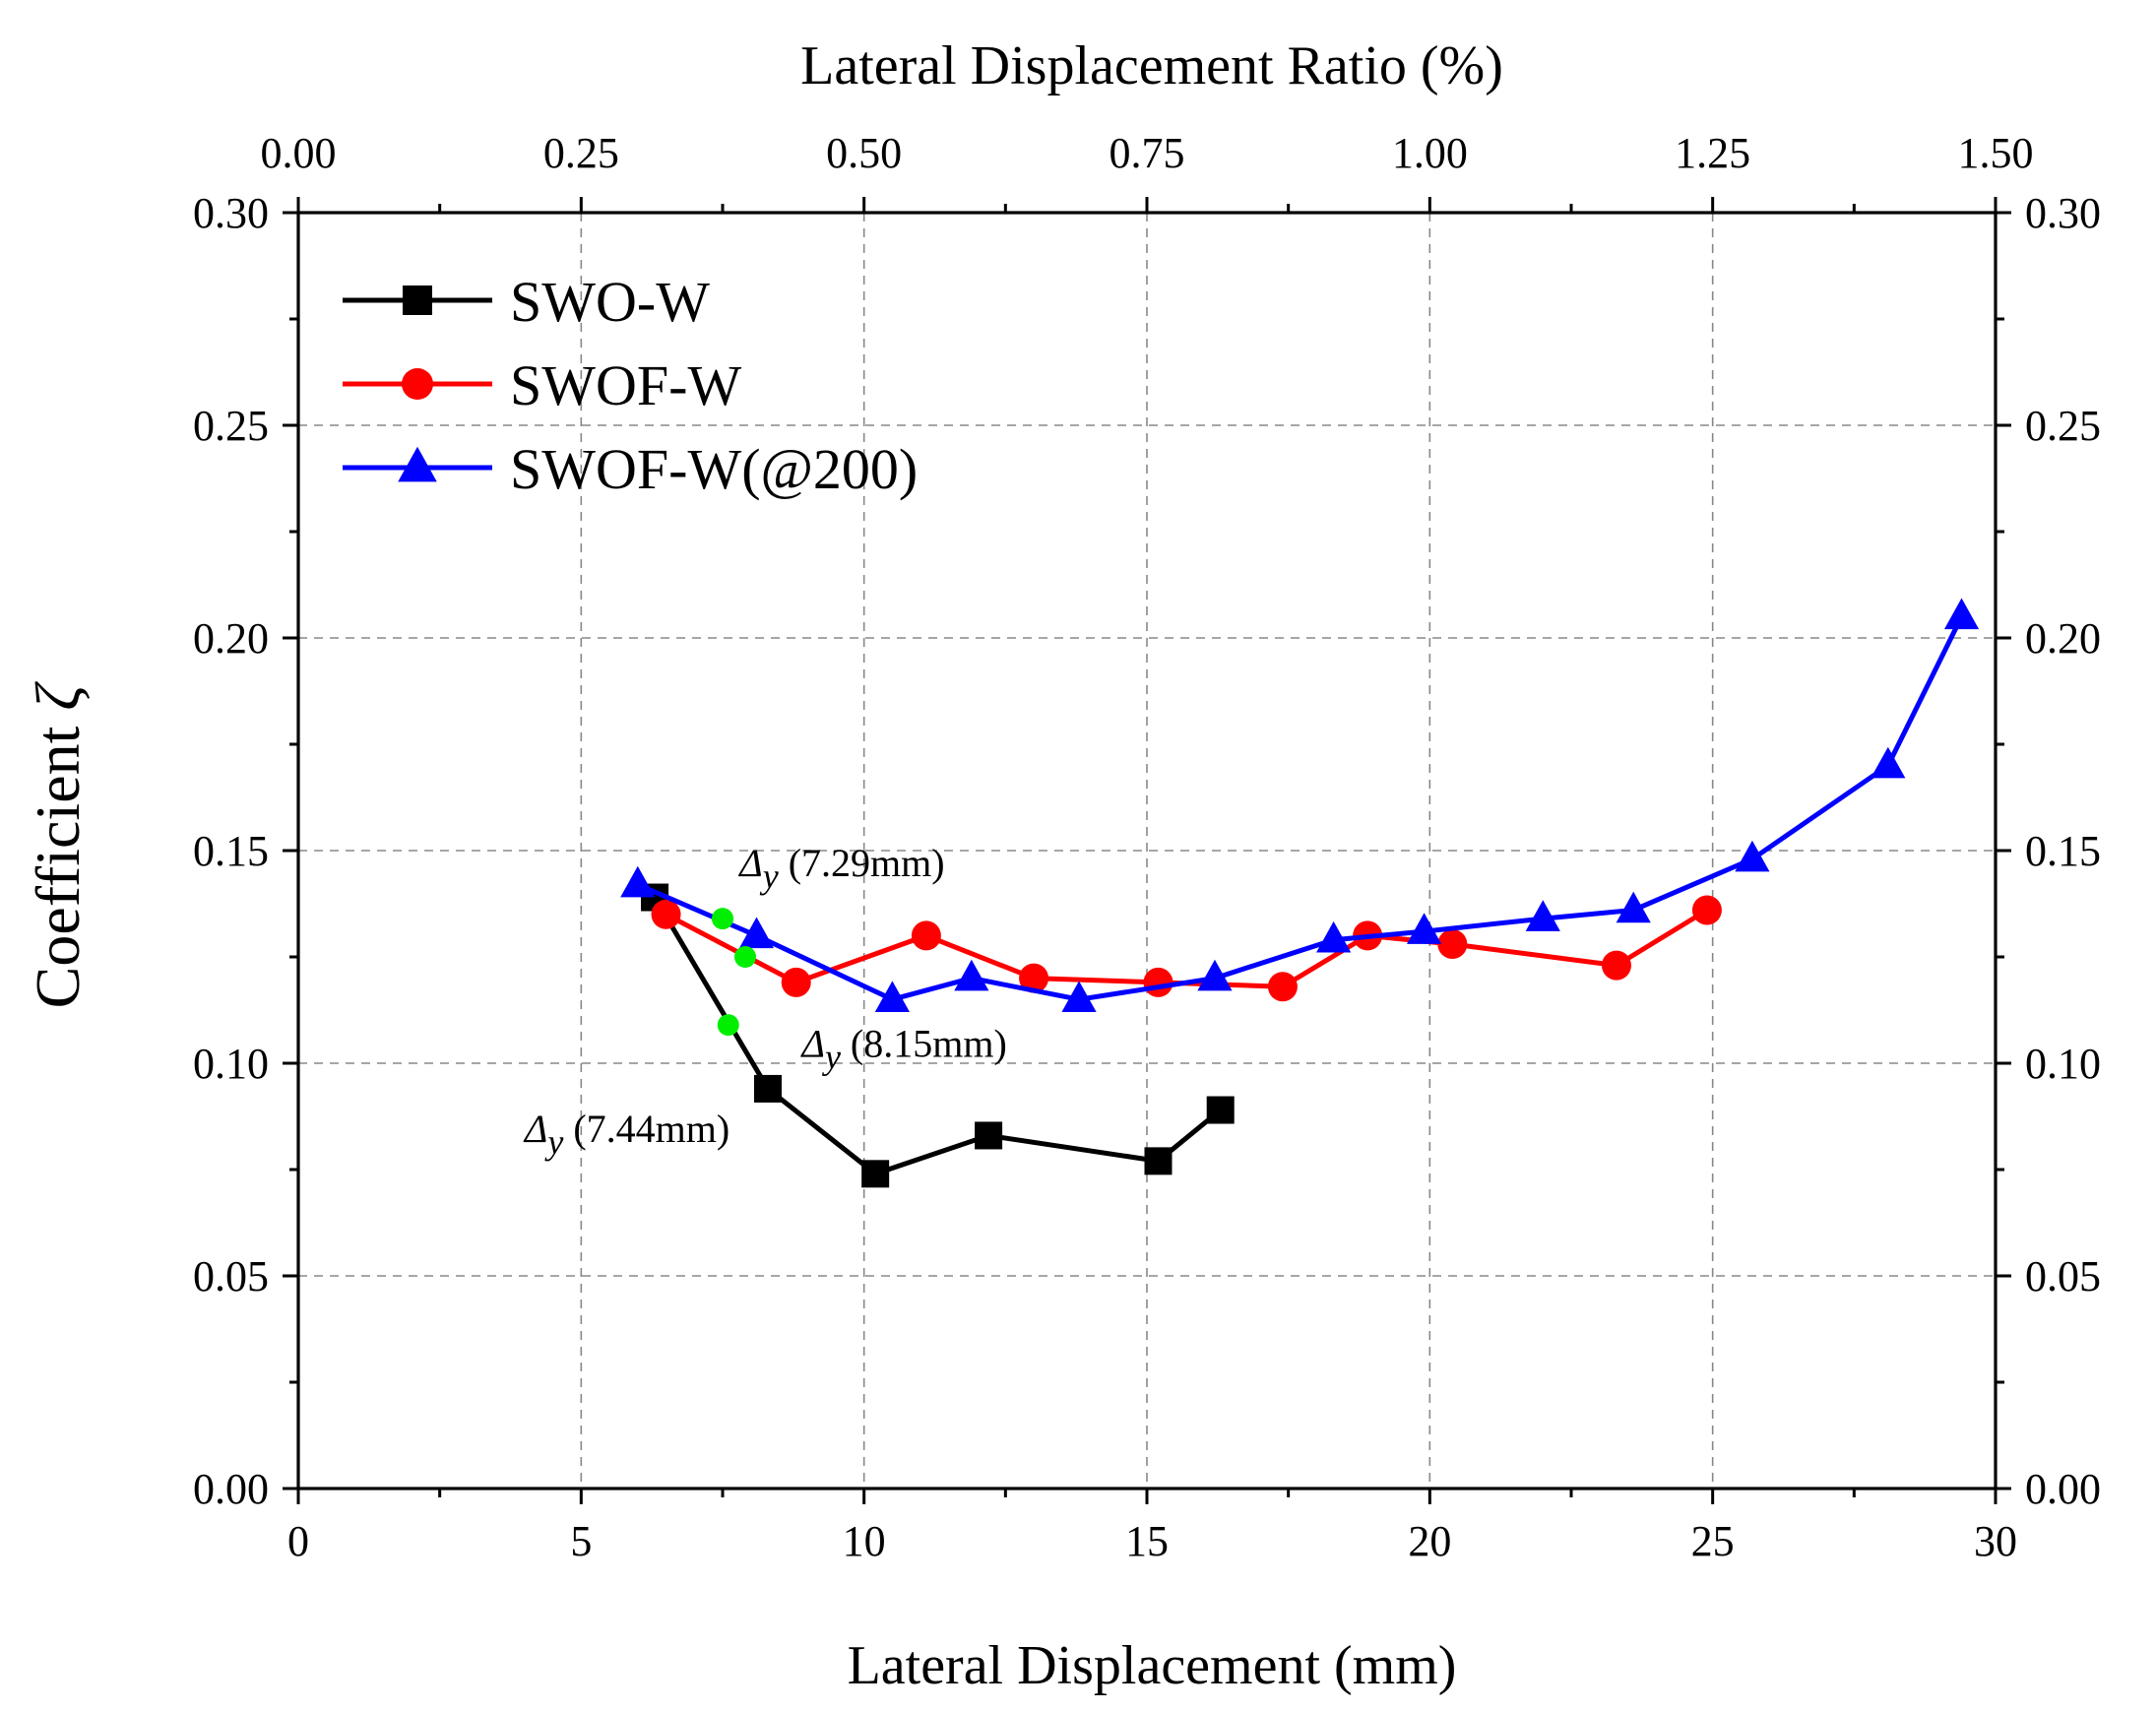  I want to click on legend-entry: SWOF-W, so click(542, 385).